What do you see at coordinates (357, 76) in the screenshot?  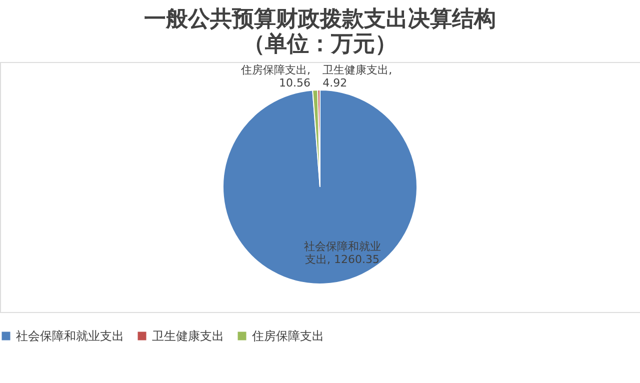 I see `data-label: 卫生健康支出, 4.92` at bounding box center [357, 76].